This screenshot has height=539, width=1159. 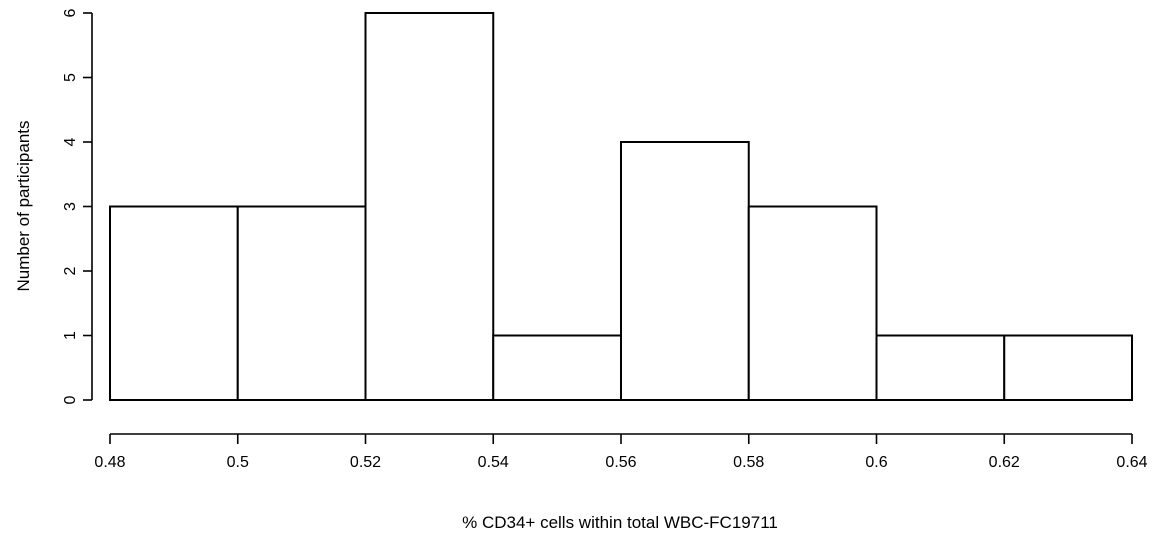 I want to click on y-tick-label: 5, so click(x=70, y=77).